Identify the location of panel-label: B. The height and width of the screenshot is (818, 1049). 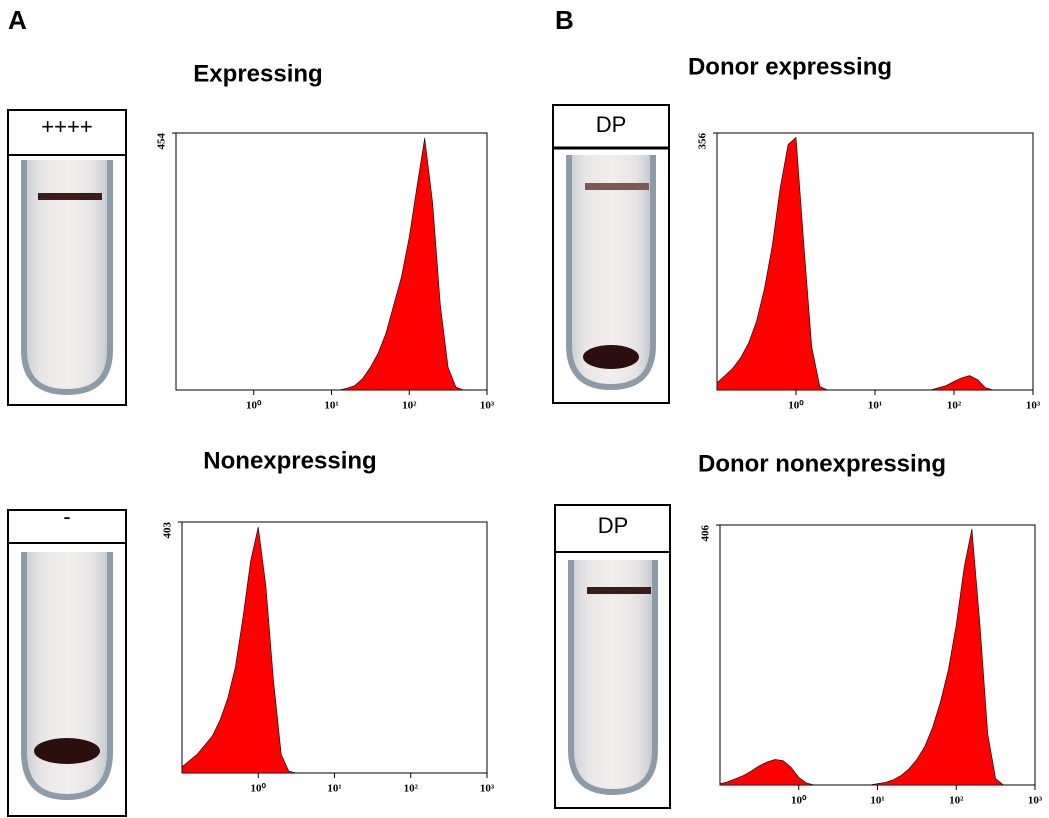
(564, 20).